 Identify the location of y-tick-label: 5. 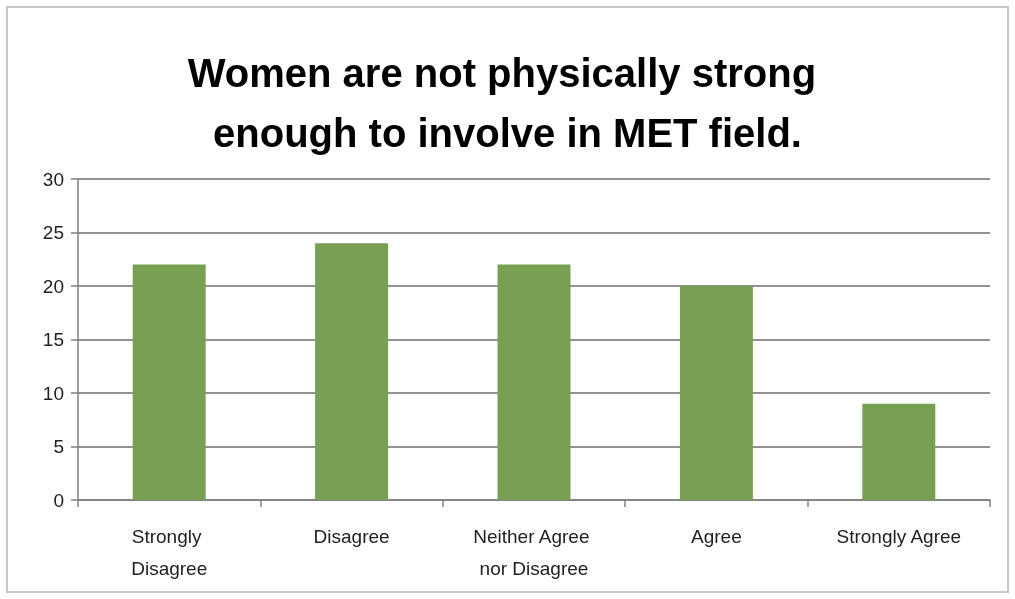
(58, 446).